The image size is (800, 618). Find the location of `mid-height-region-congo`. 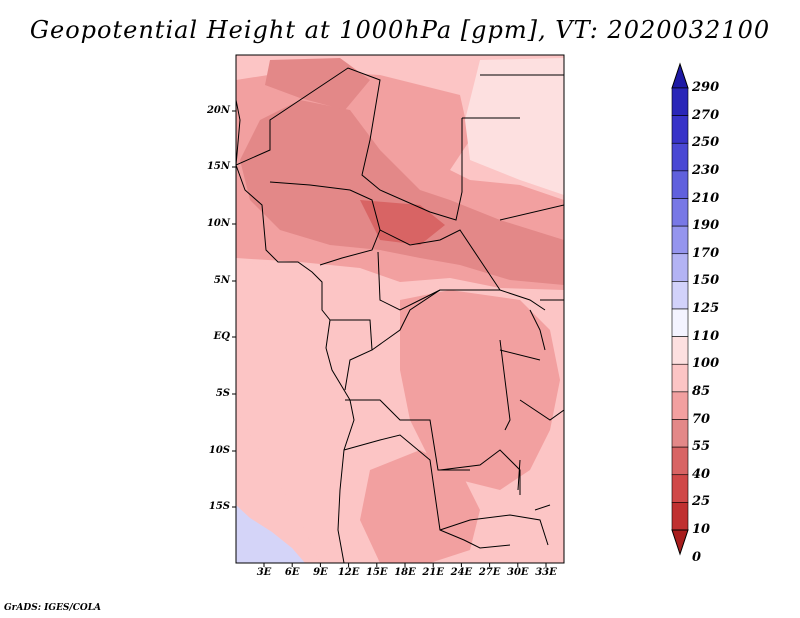

mid-height-region-congo is located at coordinates (480, 390).